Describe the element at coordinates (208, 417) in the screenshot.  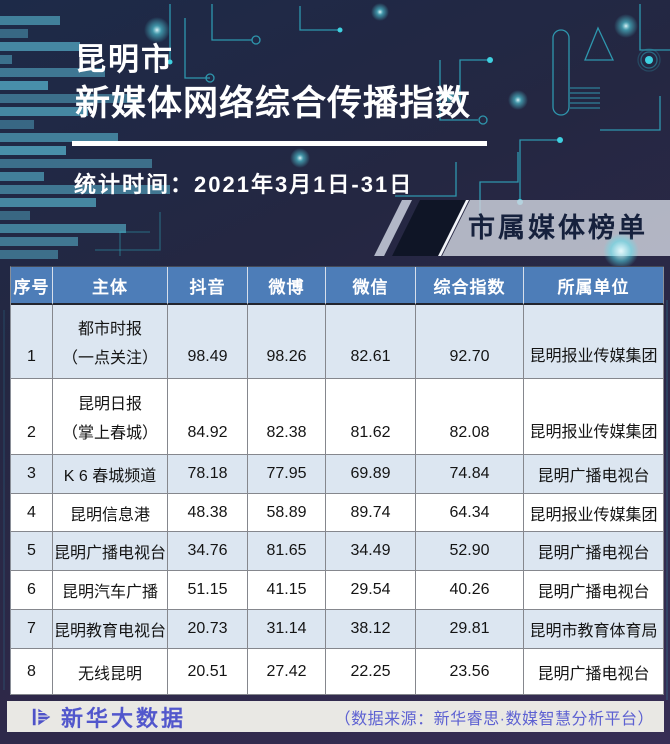
I see `douyin-score-cell: 84.92` at that location.